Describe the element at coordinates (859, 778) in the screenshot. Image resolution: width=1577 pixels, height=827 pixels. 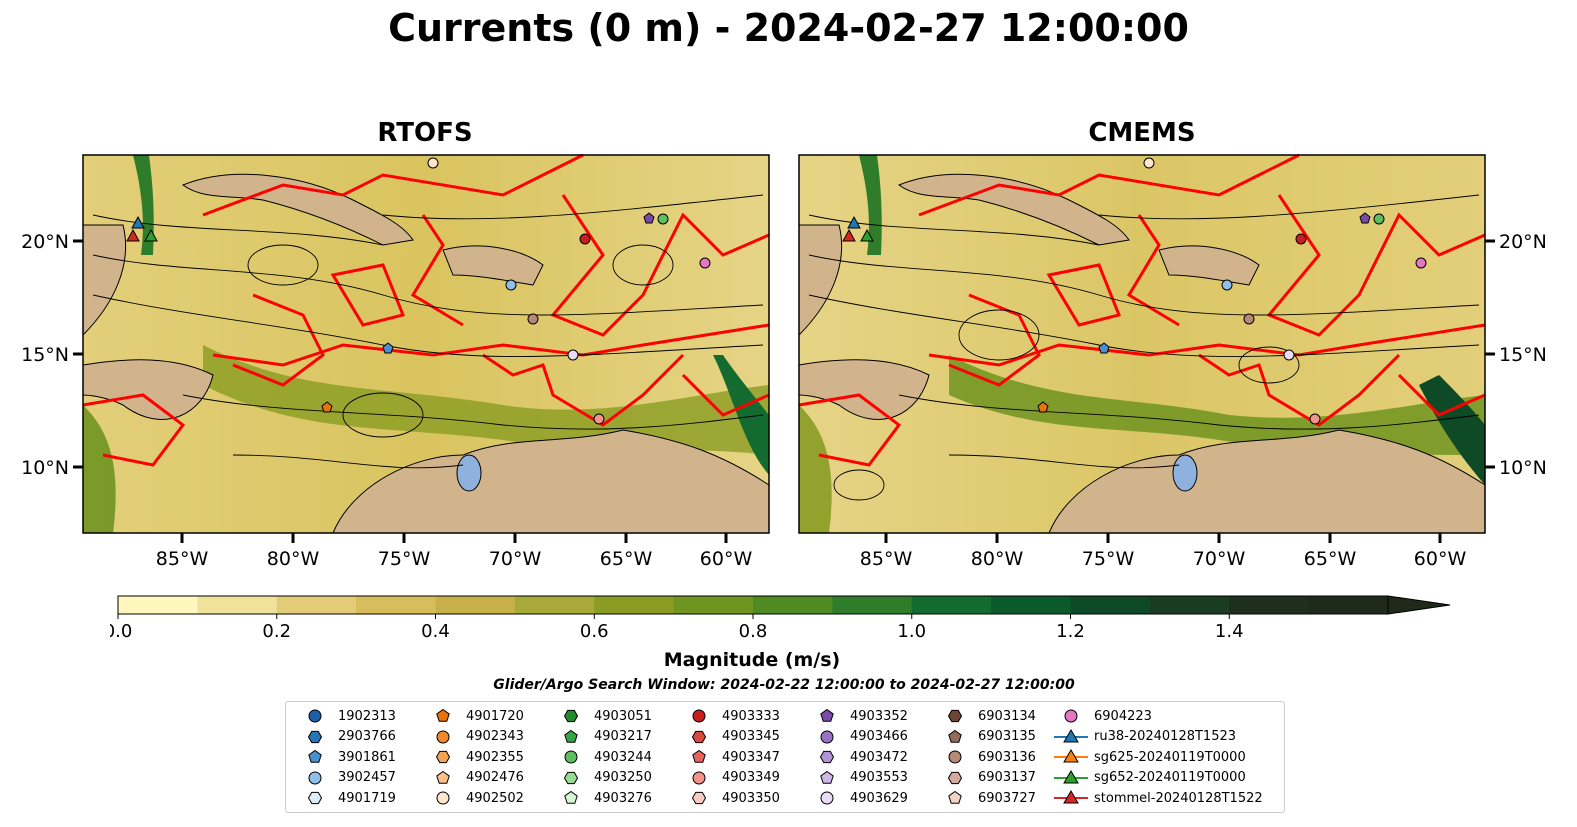
I see `legend-entry: 4903553` at that location.